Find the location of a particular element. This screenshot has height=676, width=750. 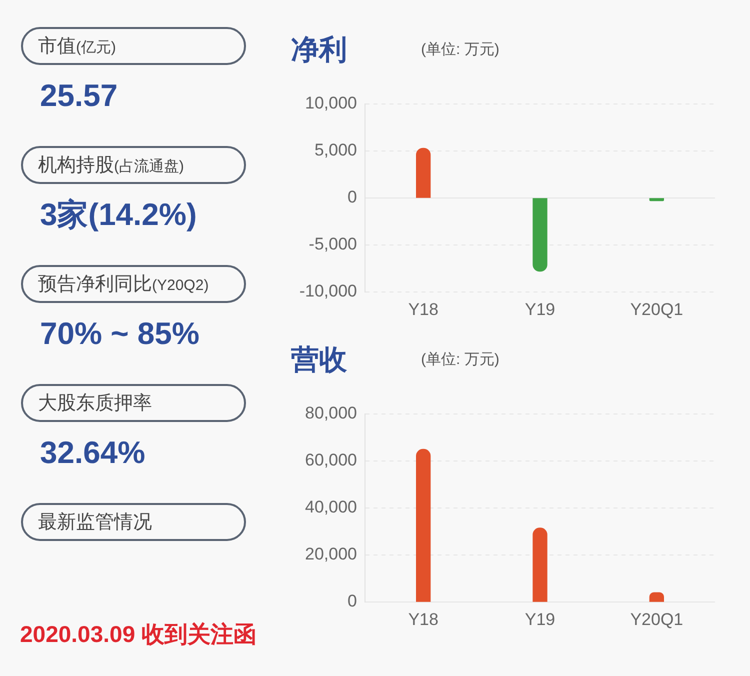

text: 2020.03.09 收到关注函 is located at coordinates (138, 634).